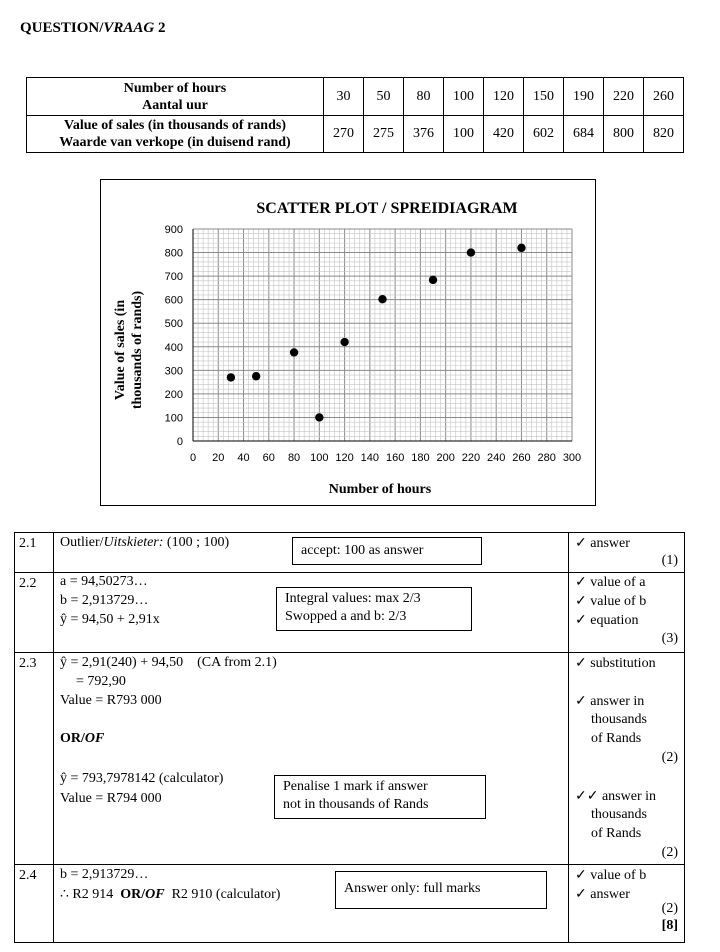  Describe the element at coordinates (133, 542) in the screenshot. I see `answer-text-italic: Uitskieter:` at that location.